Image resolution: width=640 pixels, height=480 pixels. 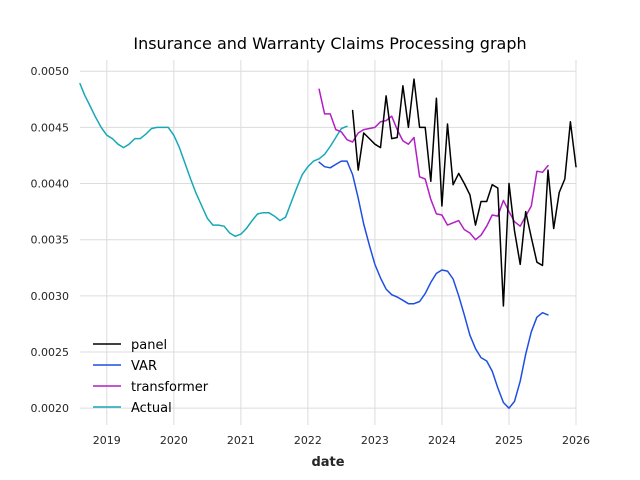 I want to click on y-tick-label: 0.0045, so click(x=50, y=127).